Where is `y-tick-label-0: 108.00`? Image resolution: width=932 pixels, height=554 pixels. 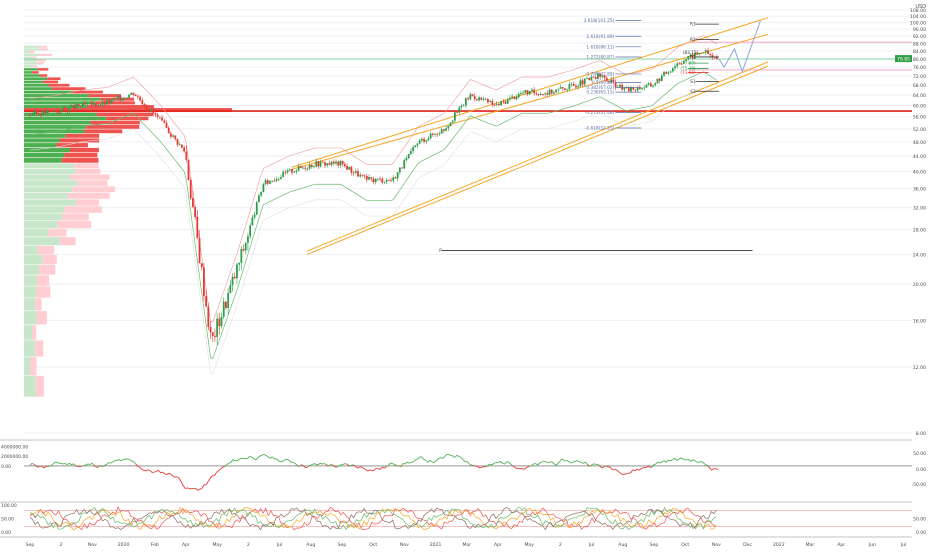
y-tick-label-0: 108.00 is located at coordinates (918, 11).